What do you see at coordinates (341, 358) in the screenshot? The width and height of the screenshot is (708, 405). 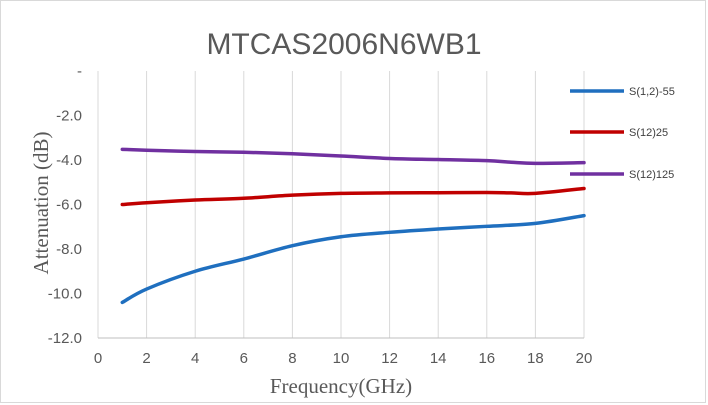 I see `x-tick-label: 10` at bounding box center [341, 358].